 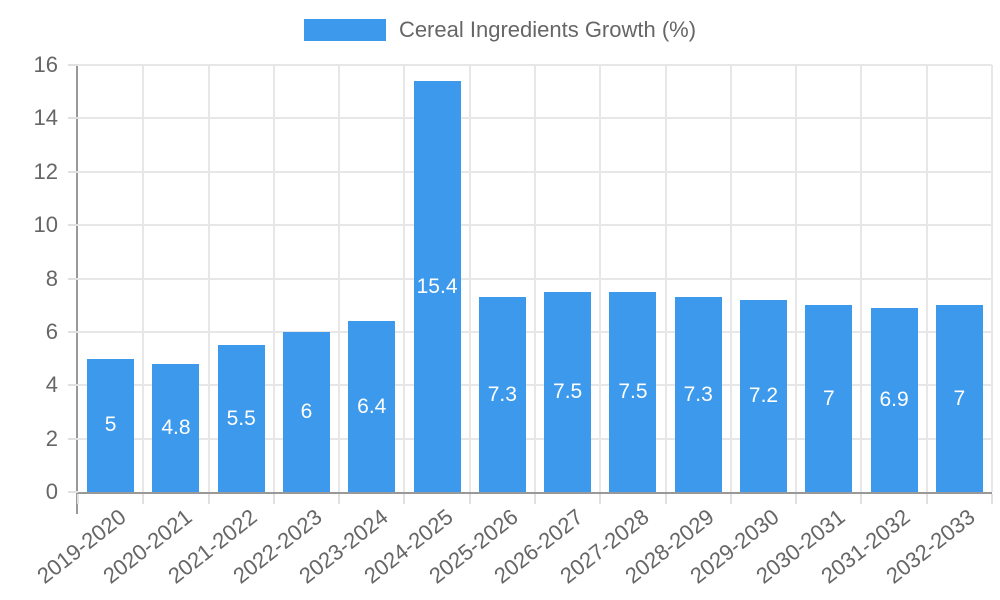 I want to click on y-axis-label: 0, so click(x=51, y=491).